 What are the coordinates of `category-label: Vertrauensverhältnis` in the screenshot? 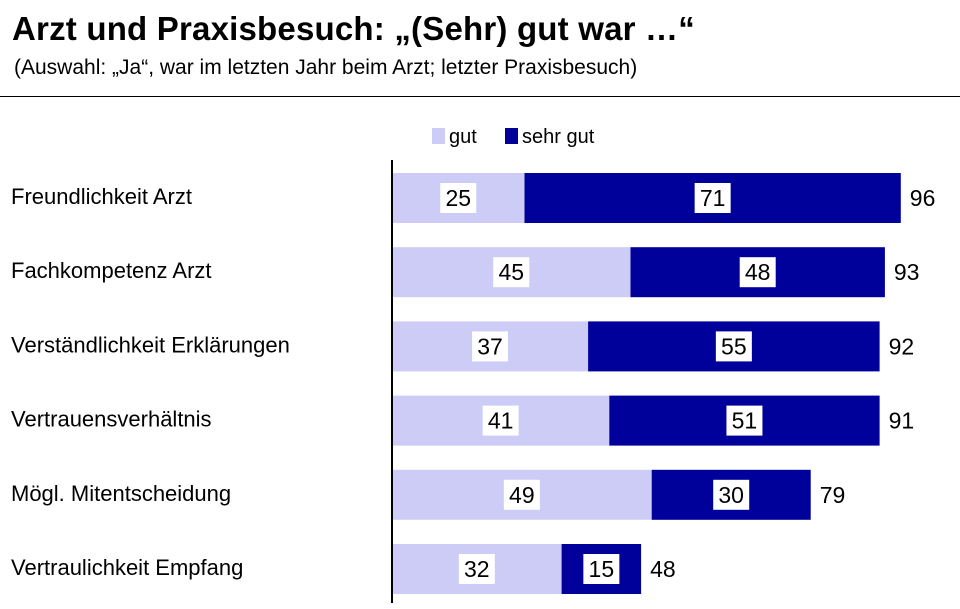 It's located at (111, 419).